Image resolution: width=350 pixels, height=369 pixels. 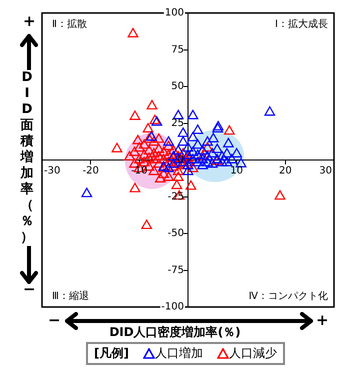 What do you see at coordinates (52, 171) in the screenshot?
I see `x-tick-label: -30` at bounding box center [52, 171].